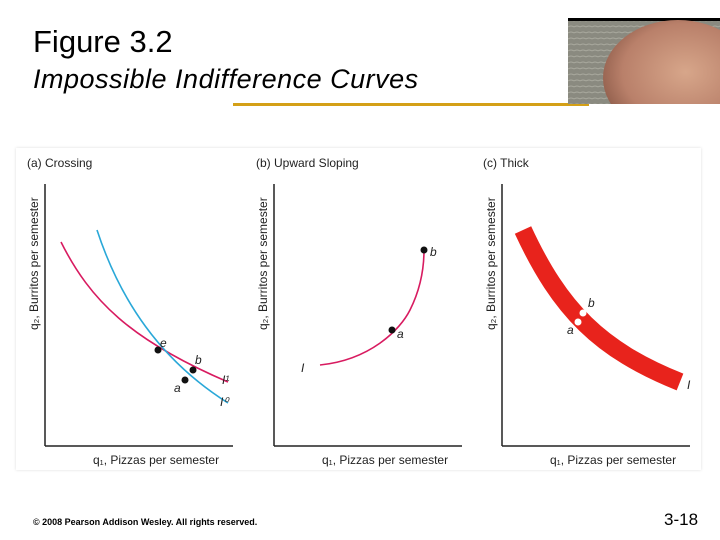  I want to click on panel-c-heading: (c) Thick, so click(506, 163).